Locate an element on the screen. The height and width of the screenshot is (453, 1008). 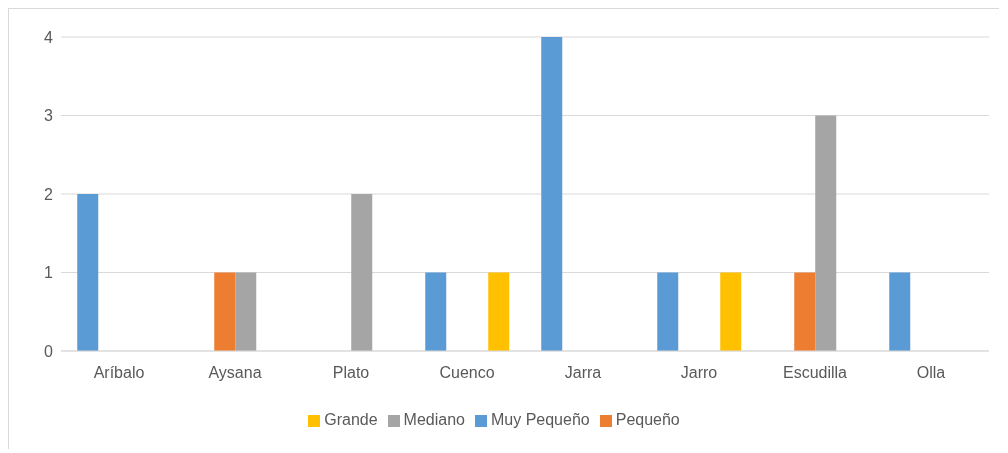
x-tick-label: Escudilla is located at coordinates (815, 373).